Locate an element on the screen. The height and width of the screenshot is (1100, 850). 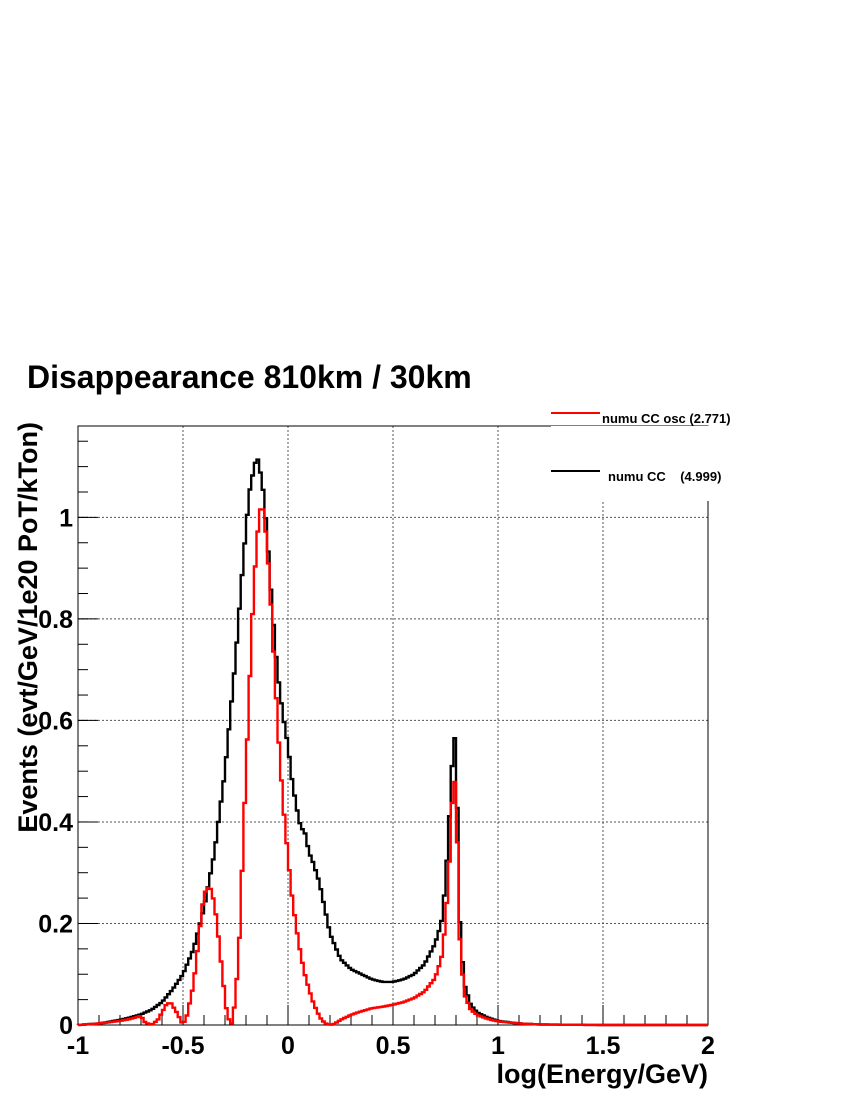
y-tick-label: 0.2 is located at coordinates (55, 924).